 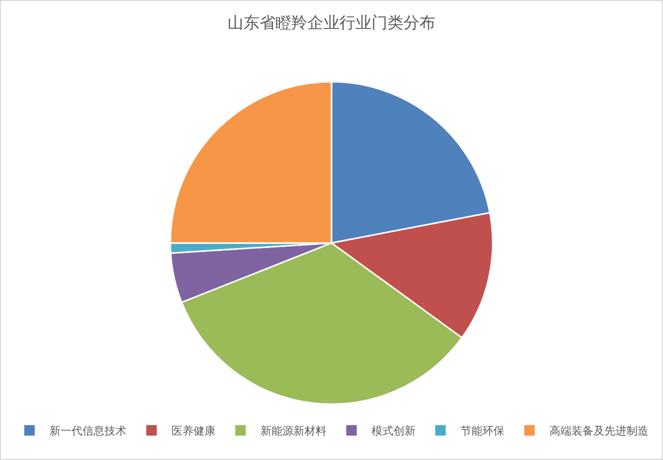 I want to click on legend-label: 模式创新, so click(x=394, y=431).